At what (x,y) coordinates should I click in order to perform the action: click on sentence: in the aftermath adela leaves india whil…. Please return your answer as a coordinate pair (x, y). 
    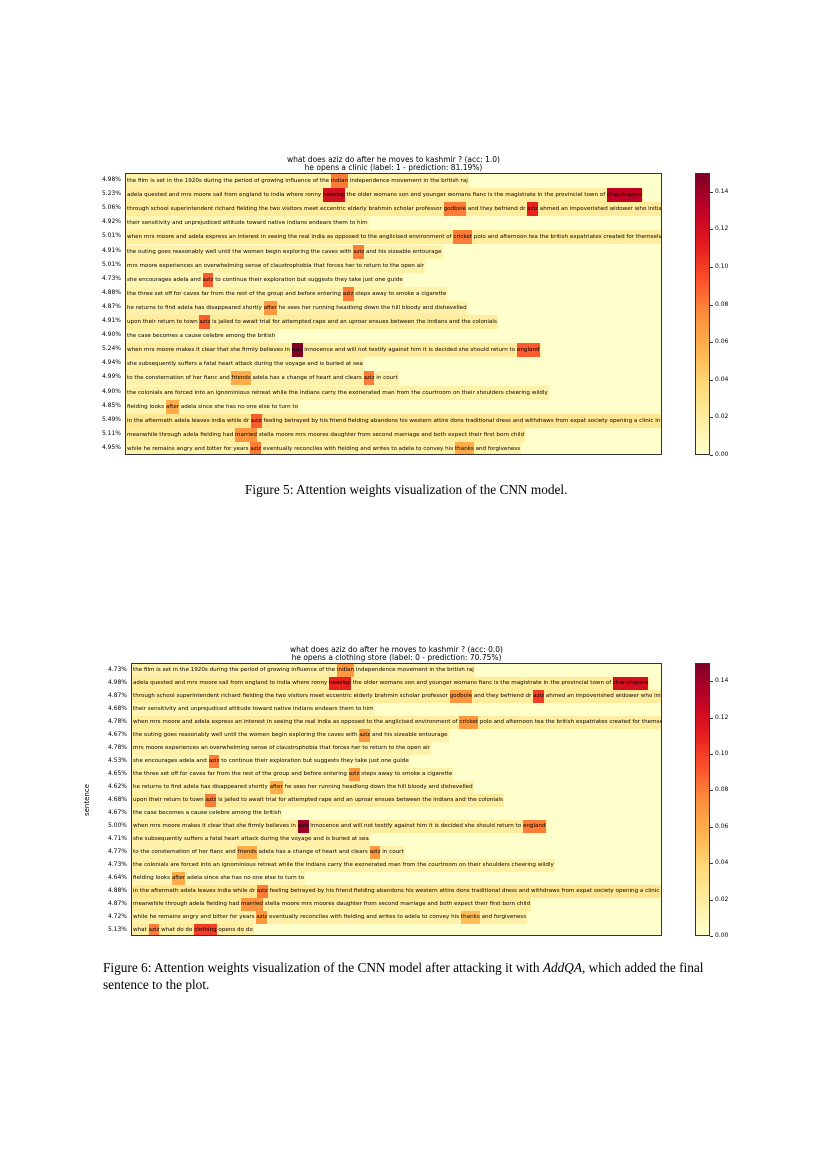
    Looking at the image, I should click on (397, 891).